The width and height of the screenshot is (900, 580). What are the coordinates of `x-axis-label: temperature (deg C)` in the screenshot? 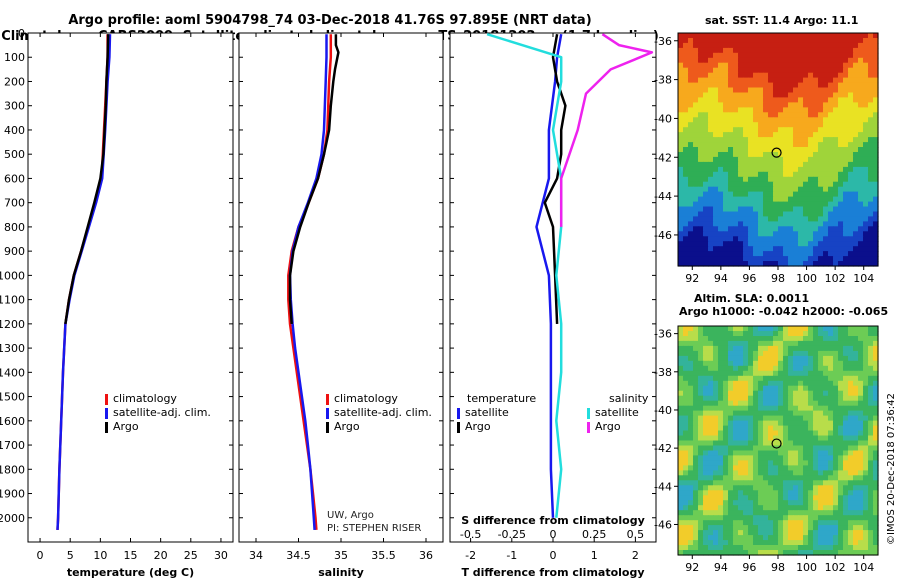 It's located at (130, 572).